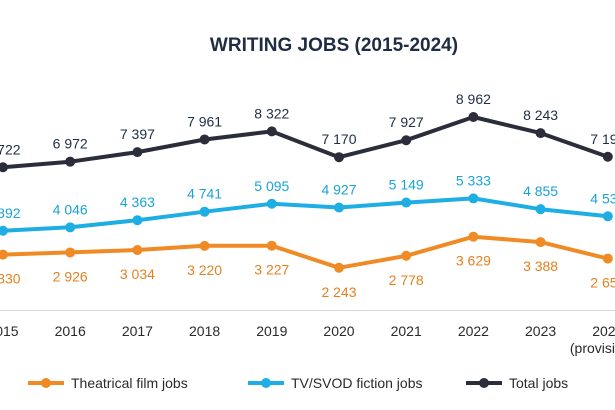 The height and width of the screenshot is (410, 615). Describe the element at coordinates (10, 149) in the screenshot. I see `total-jobs-data-label: 6 722` at that location.